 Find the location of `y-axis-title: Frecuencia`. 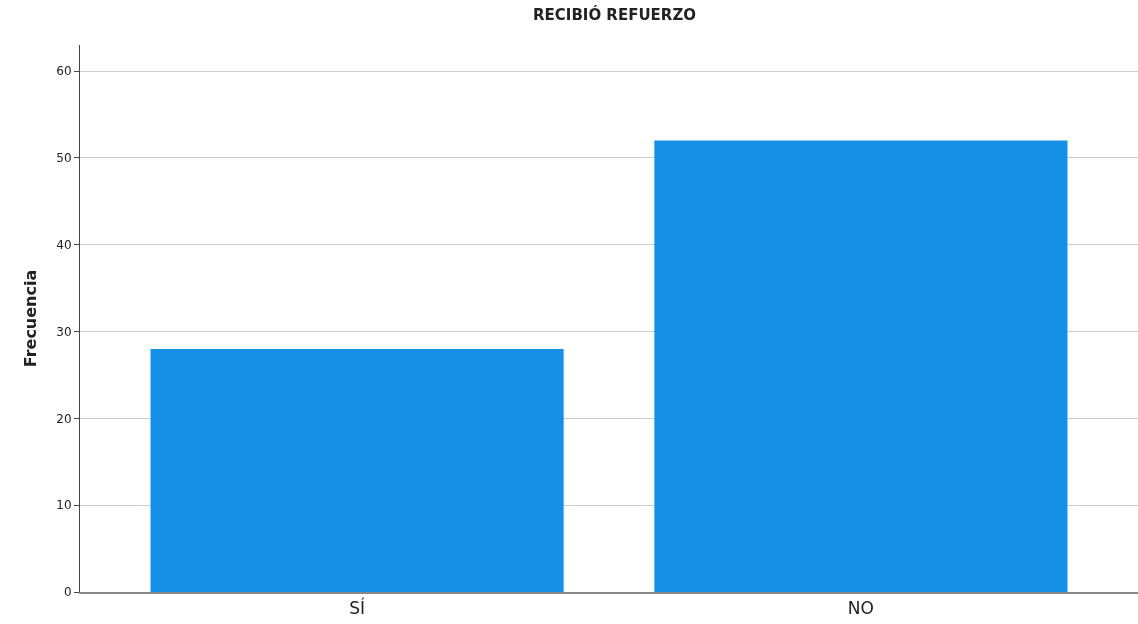

y-axis-title: Frecuencia is located at coordinates (31, 318).